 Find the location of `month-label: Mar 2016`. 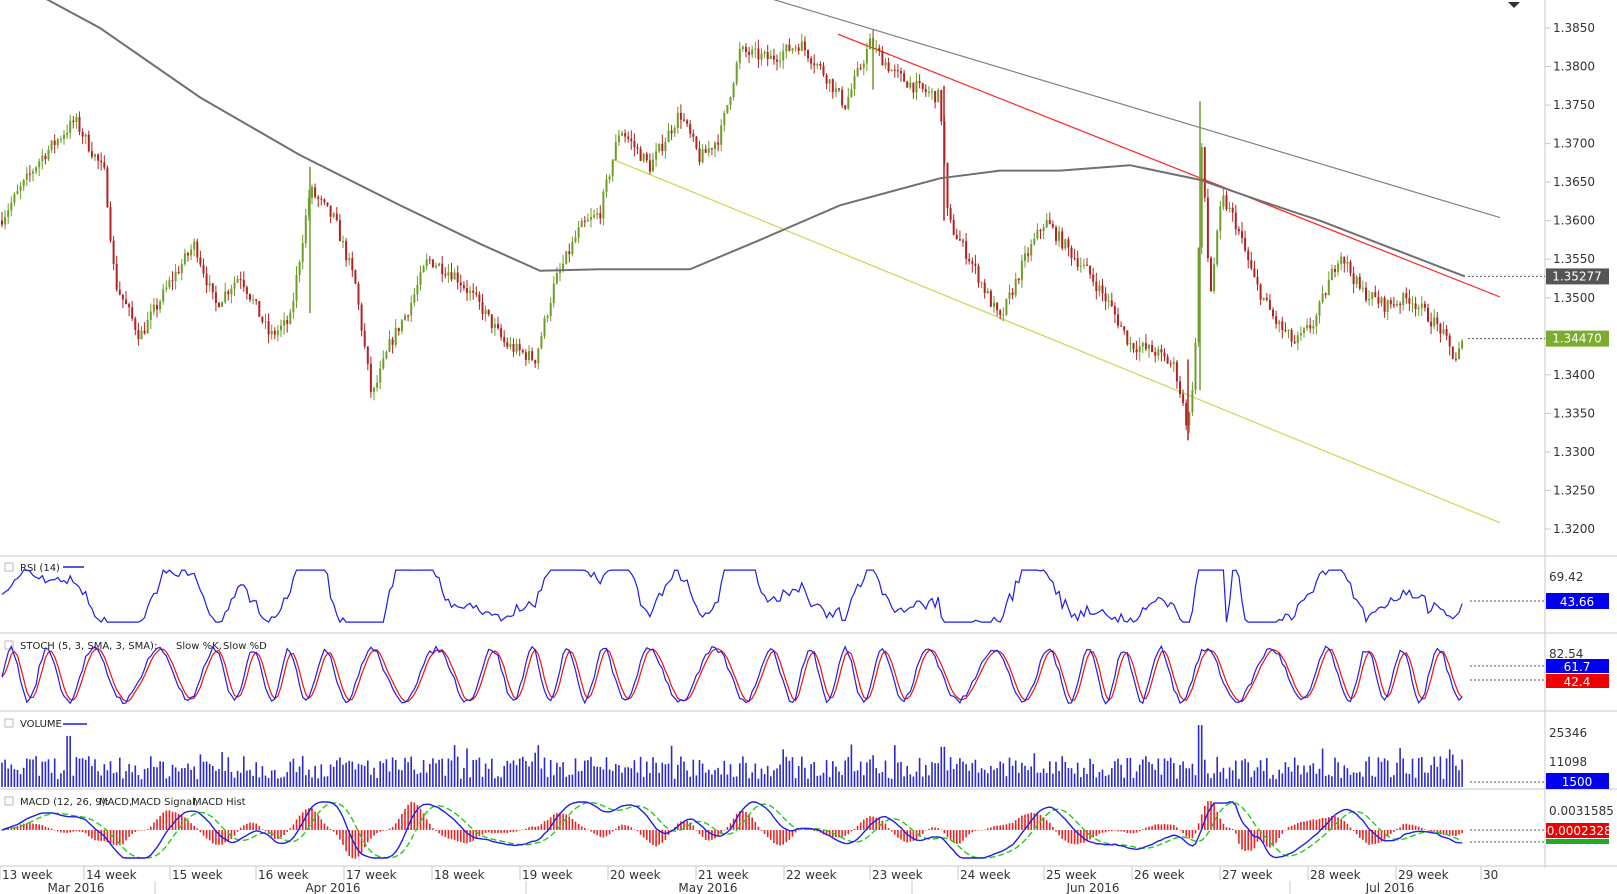

month-label: Mar 2016 is located at coordinates (76, 887).